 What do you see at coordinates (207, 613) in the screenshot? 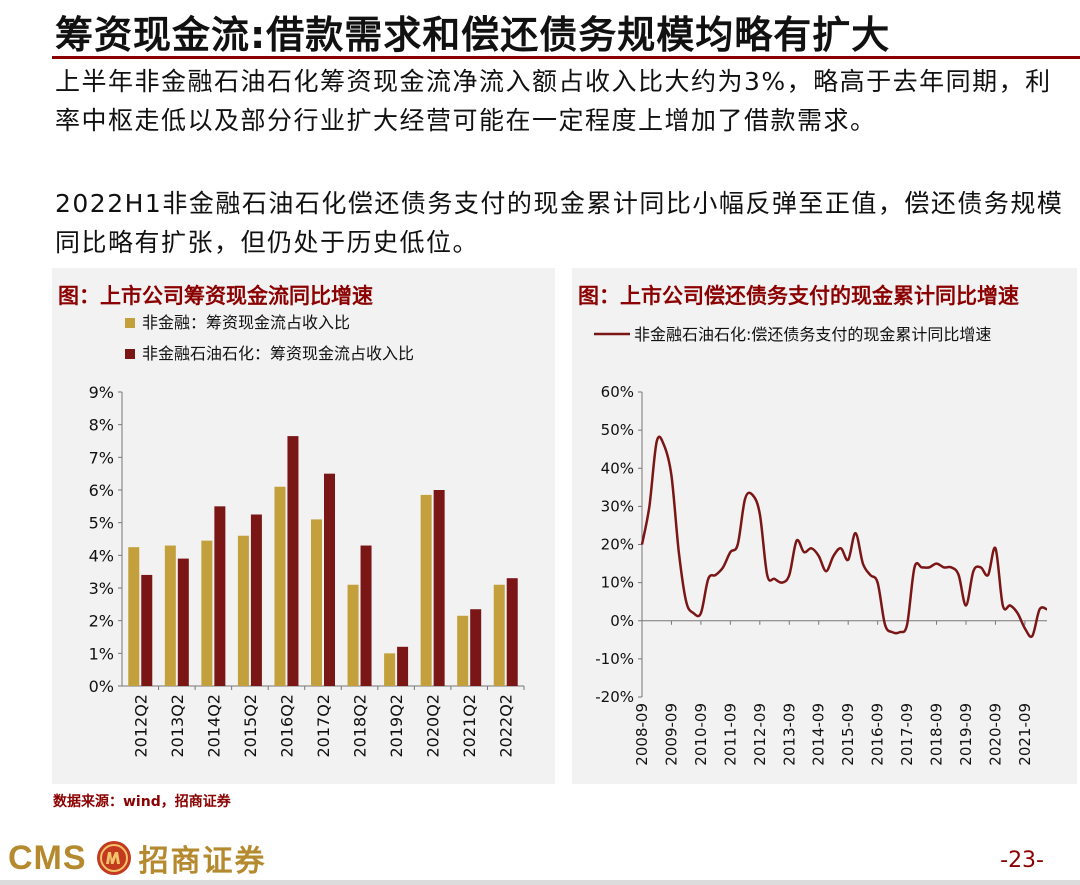
I see `bar-2014Q2-s1` at bounding box center [207, 613].